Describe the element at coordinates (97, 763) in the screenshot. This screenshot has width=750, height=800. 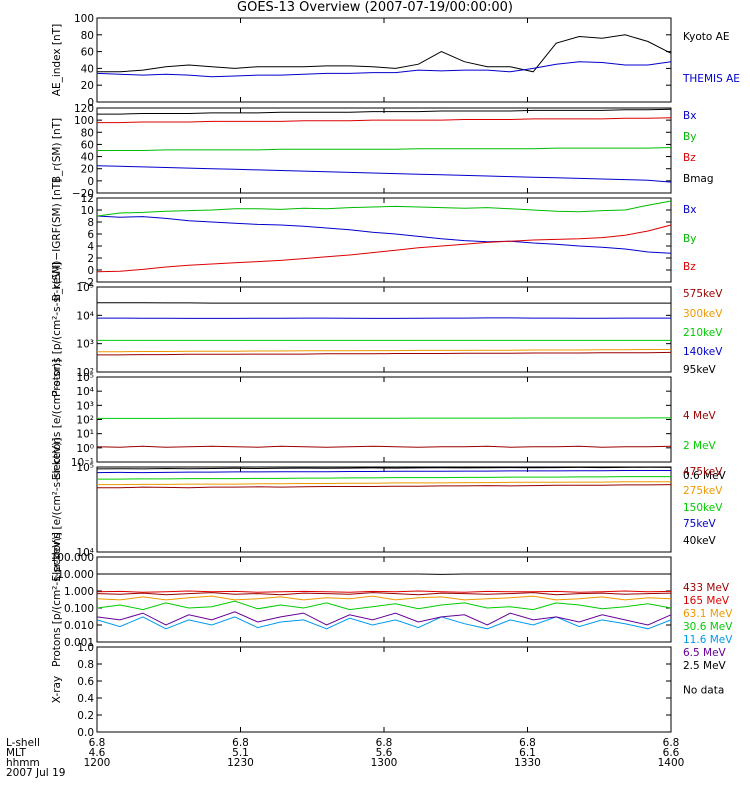
I see `footer-hhmm-value: 1200` at that location.